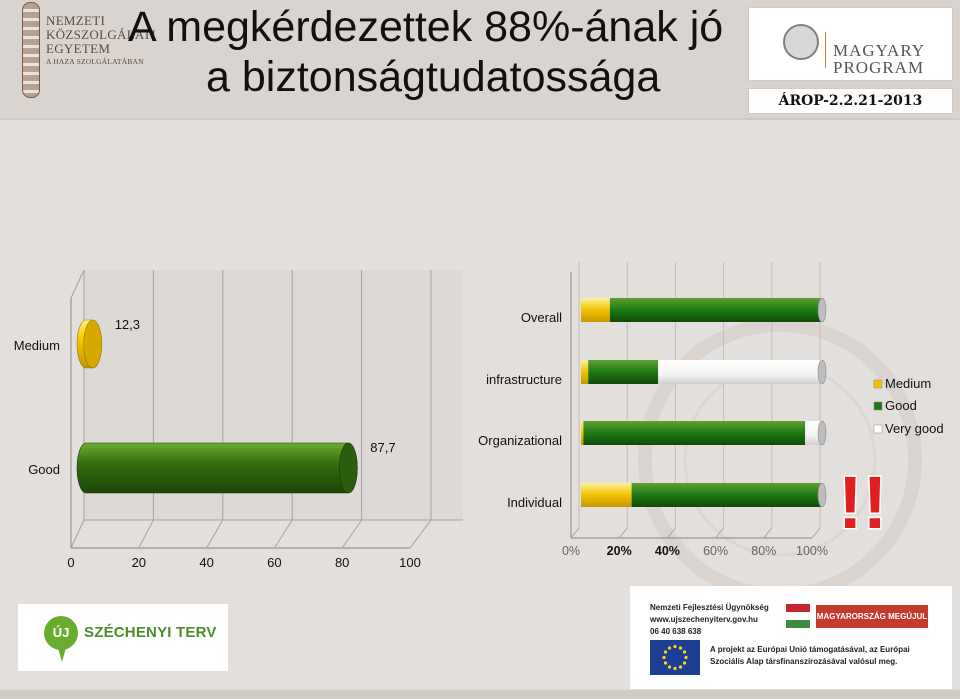 This screenshot has height=699, width=960. Describe the element at coordinates (695, 551) in the screenshot. I see `chart2-x-axis: 0% 20% 40% 60% 80% 100%` at that location.